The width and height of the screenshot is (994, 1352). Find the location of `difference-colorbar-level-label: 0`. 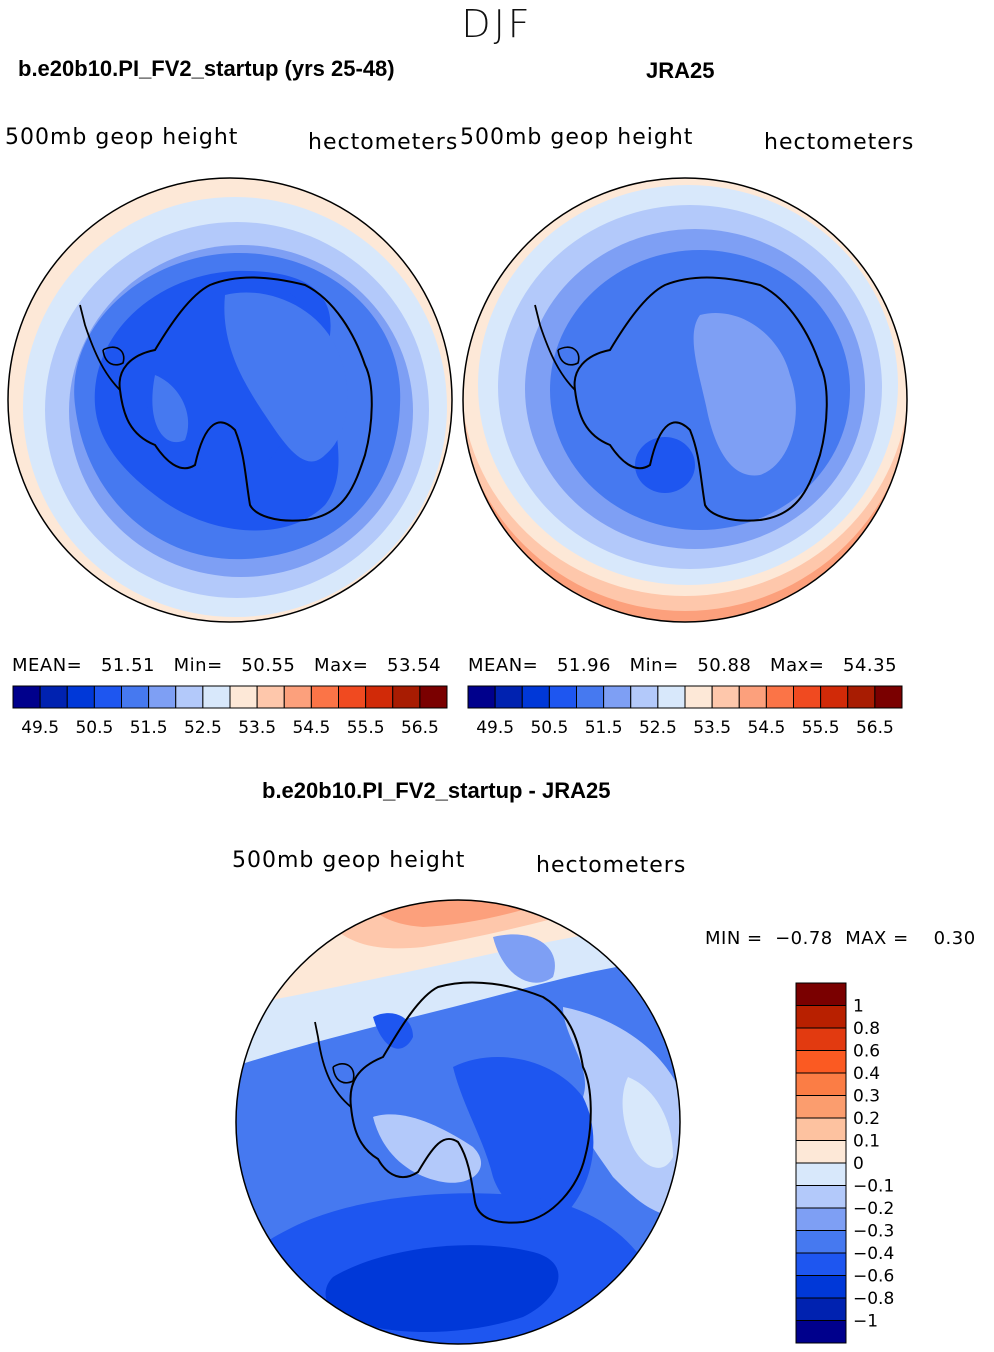

difference-colorbar-level-label: 0 is located at coordinates (858, 1164).